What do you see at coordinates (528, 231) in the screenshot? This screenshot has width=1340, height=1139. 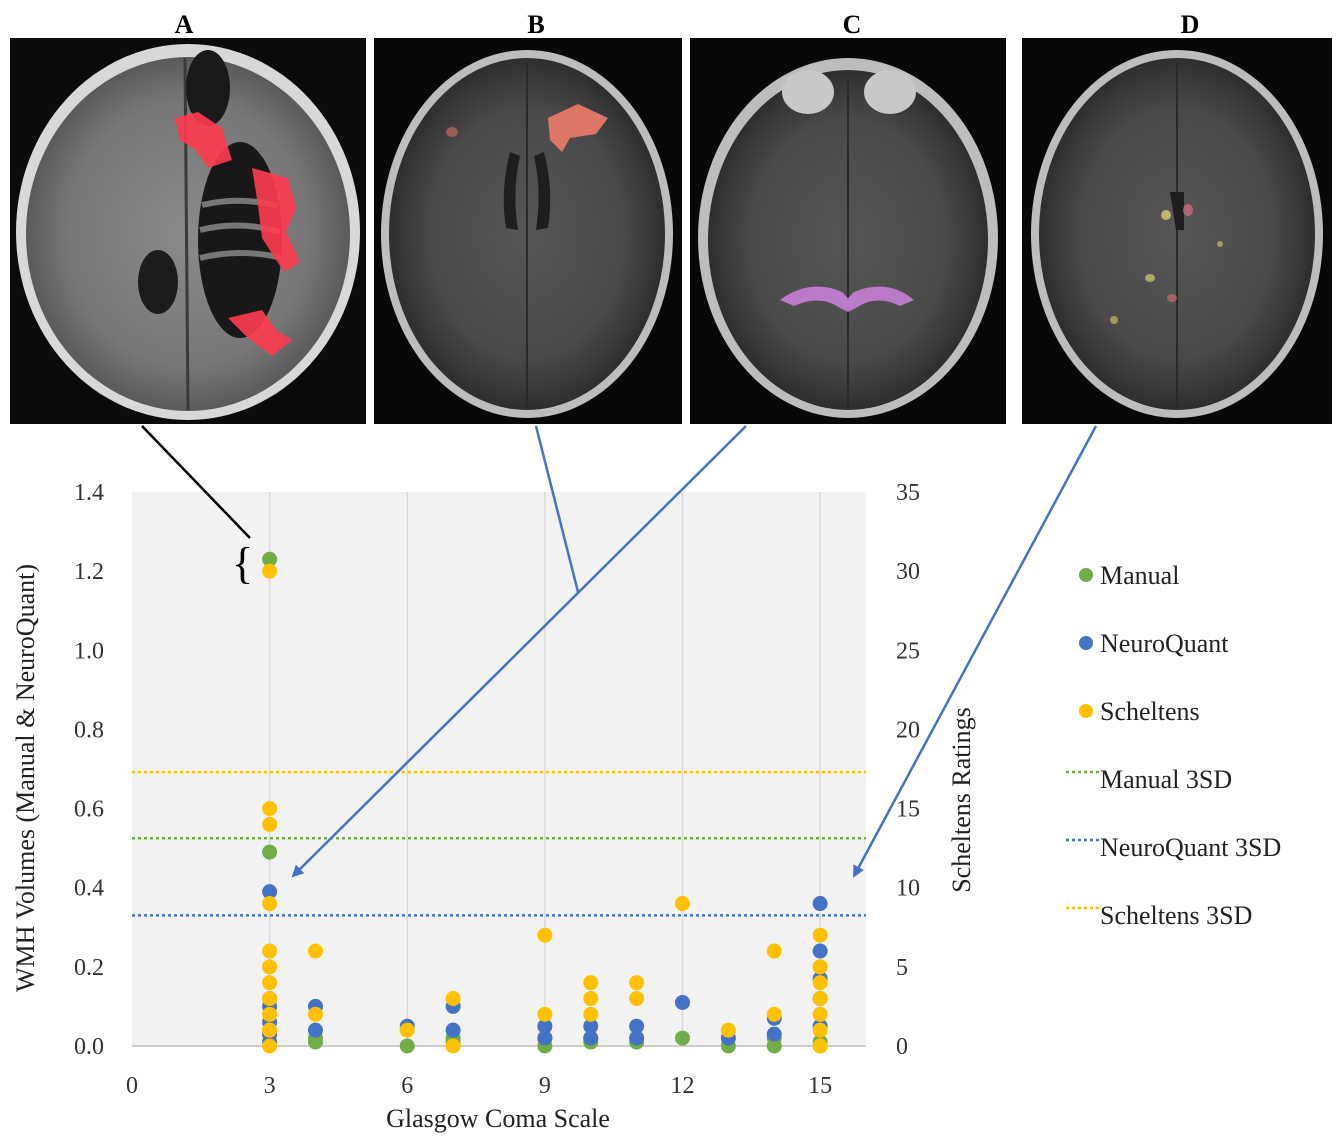 I see `mri-panel-b` at bounding box center [528, 231].